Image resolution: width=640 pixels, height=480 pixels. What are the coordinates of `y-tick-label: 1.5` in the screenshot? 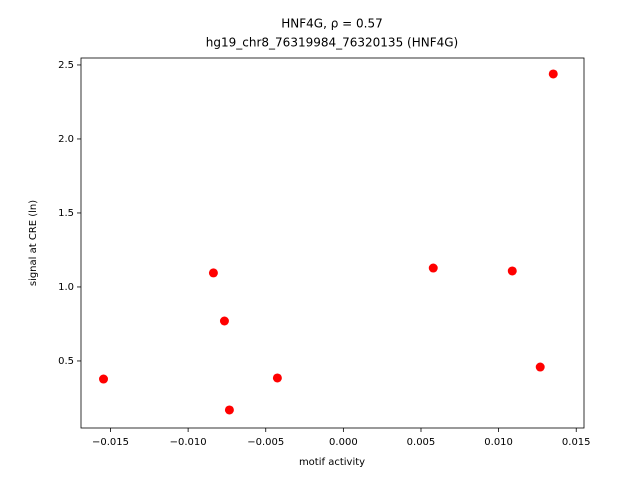 It's located at (66, 213).